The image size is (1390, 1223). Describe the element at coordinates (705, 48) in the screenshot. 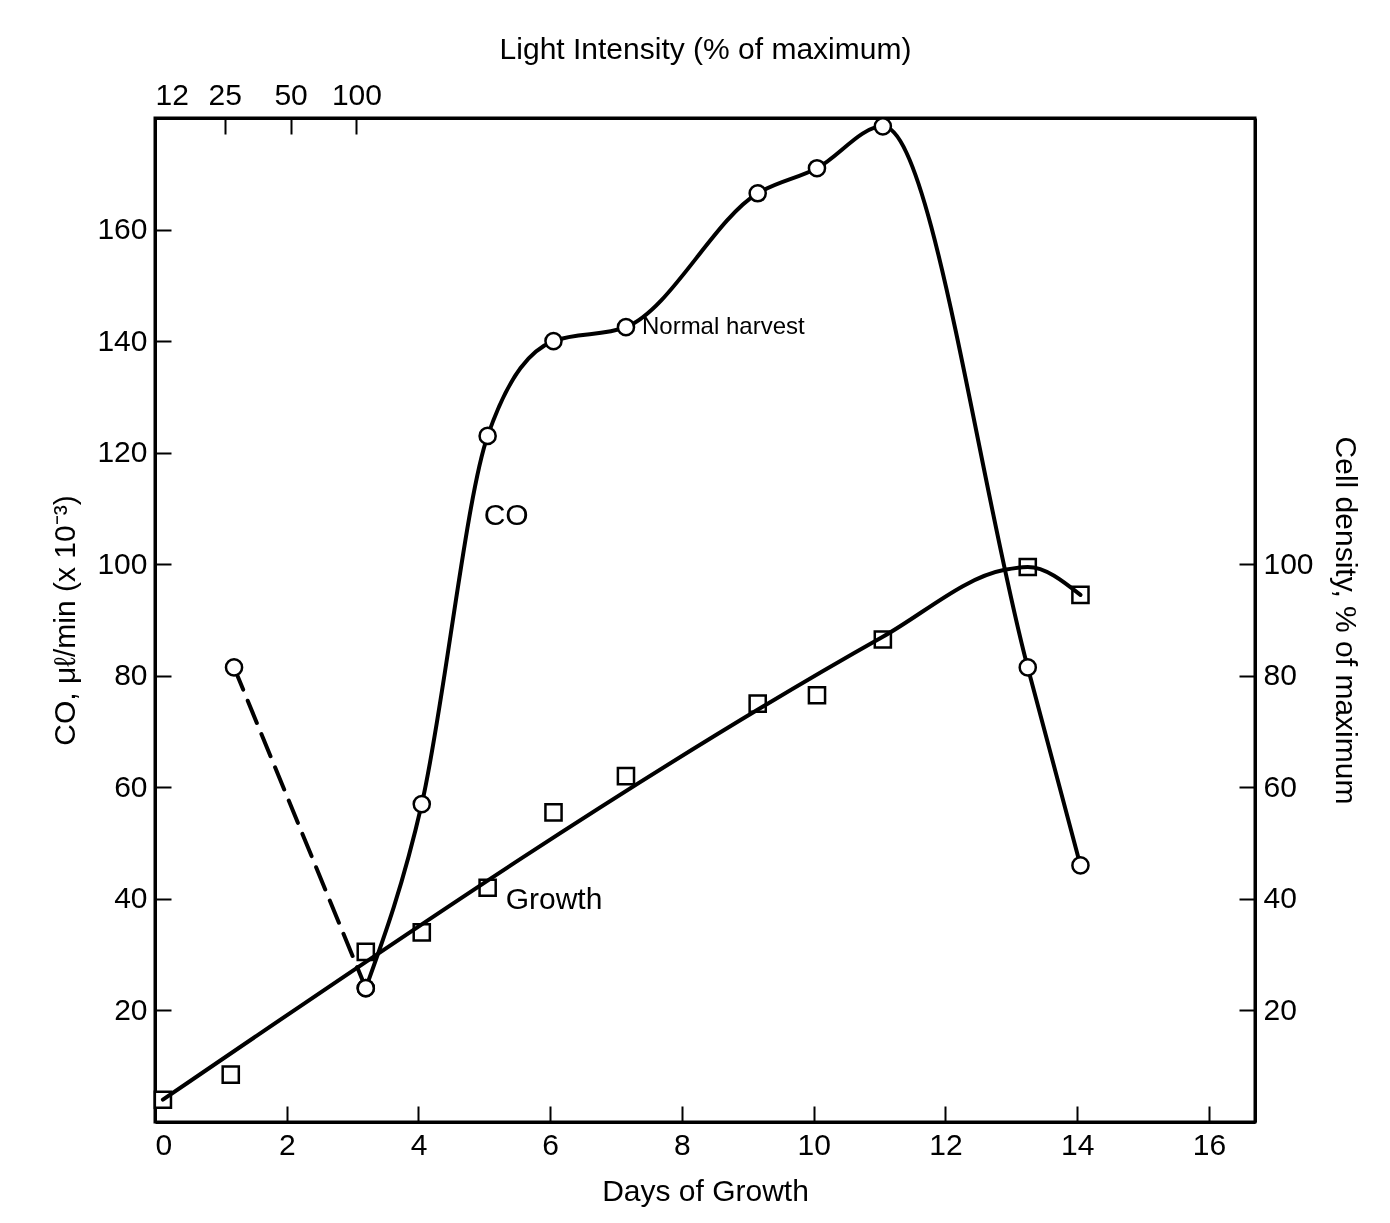

I see `x2-axis-title: Light Intensity (% of maximum)` at that location.